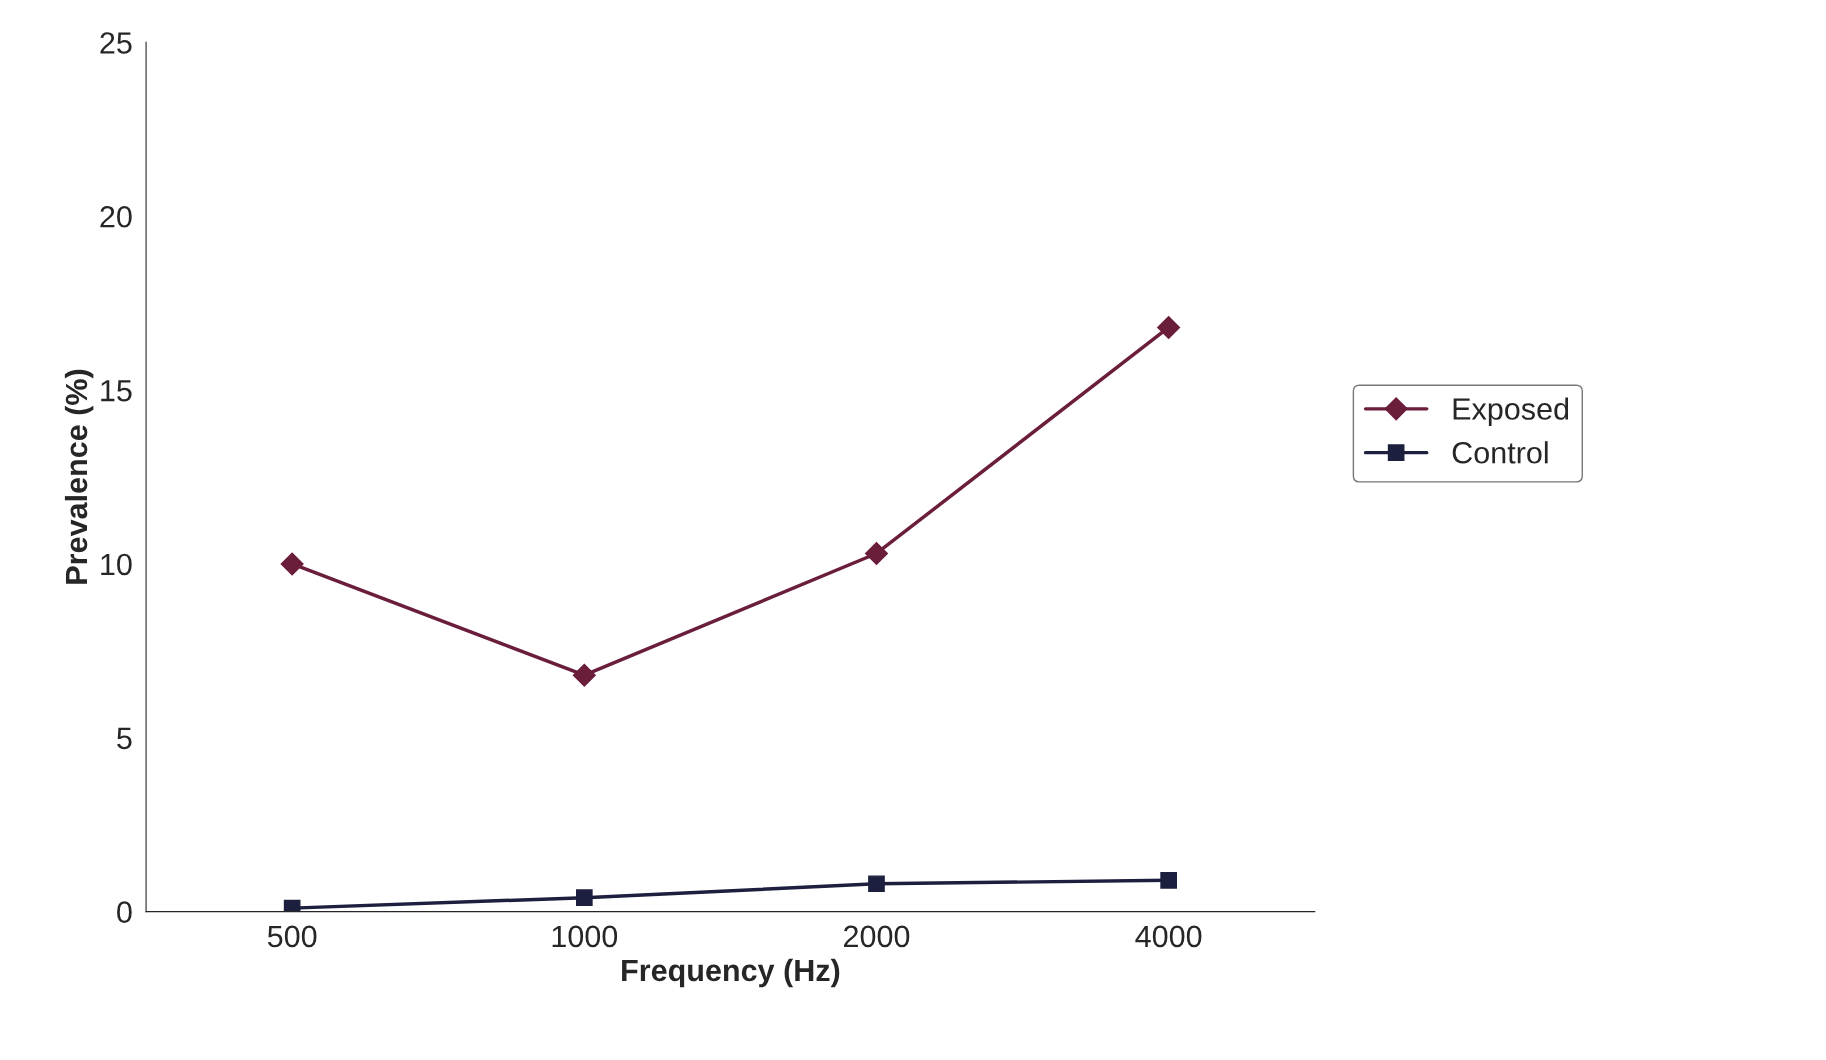 The width and height of the screenshot is (1826, 1060). What do you see at coordinates (124, 912) in the screenshot?
I see `y-tick-label: 0` at bounding box center [124, 912].